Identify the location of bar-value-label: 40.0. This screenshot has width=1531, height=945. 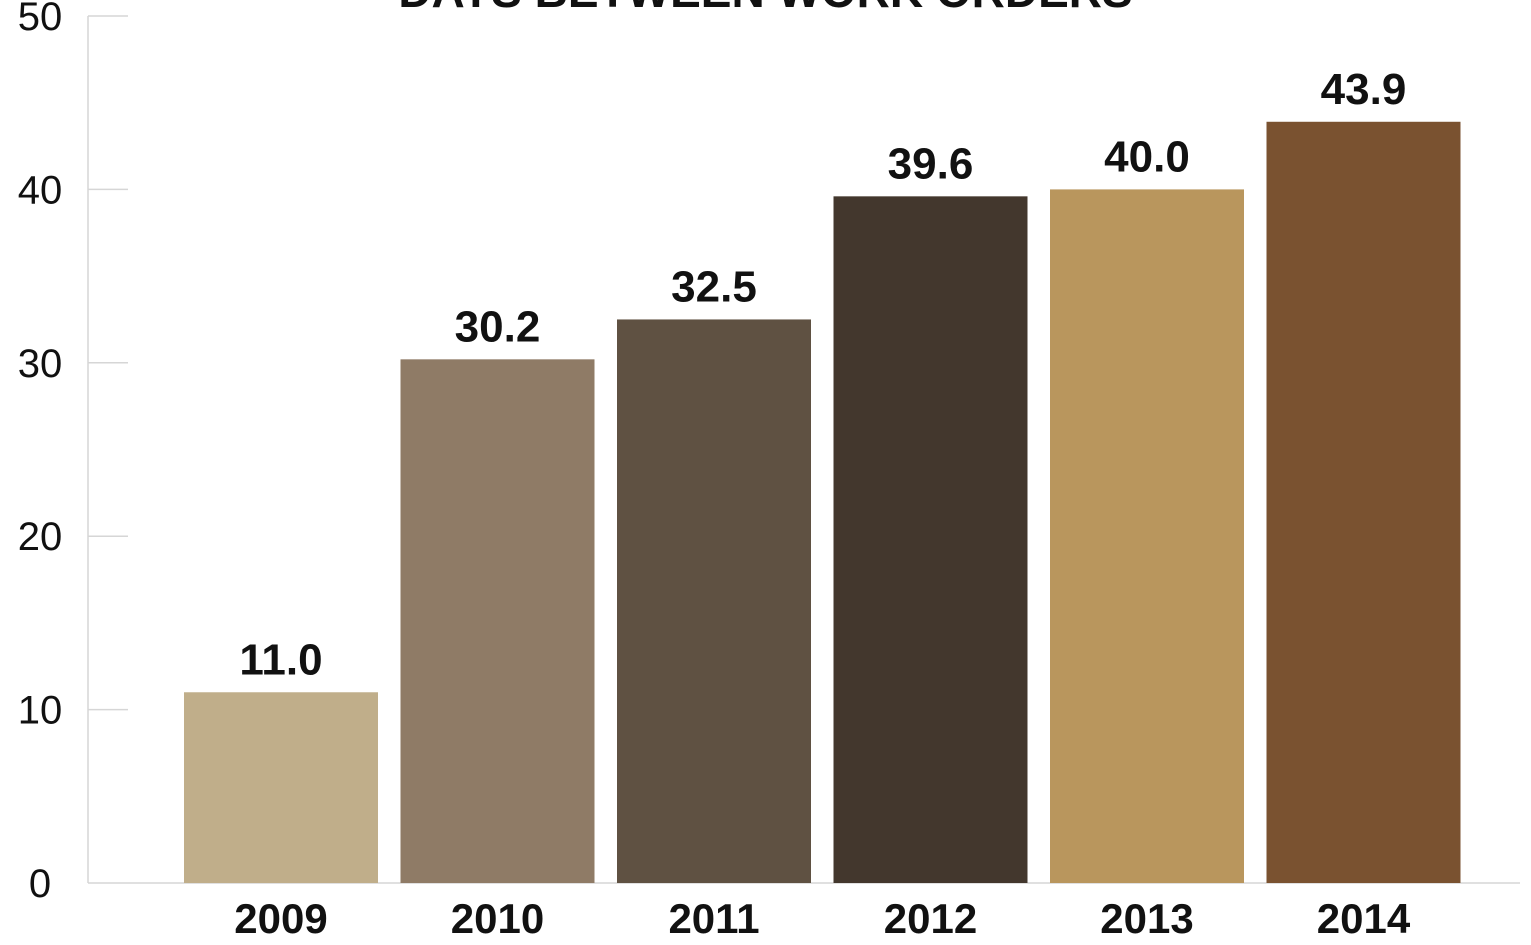
(1147, 156).